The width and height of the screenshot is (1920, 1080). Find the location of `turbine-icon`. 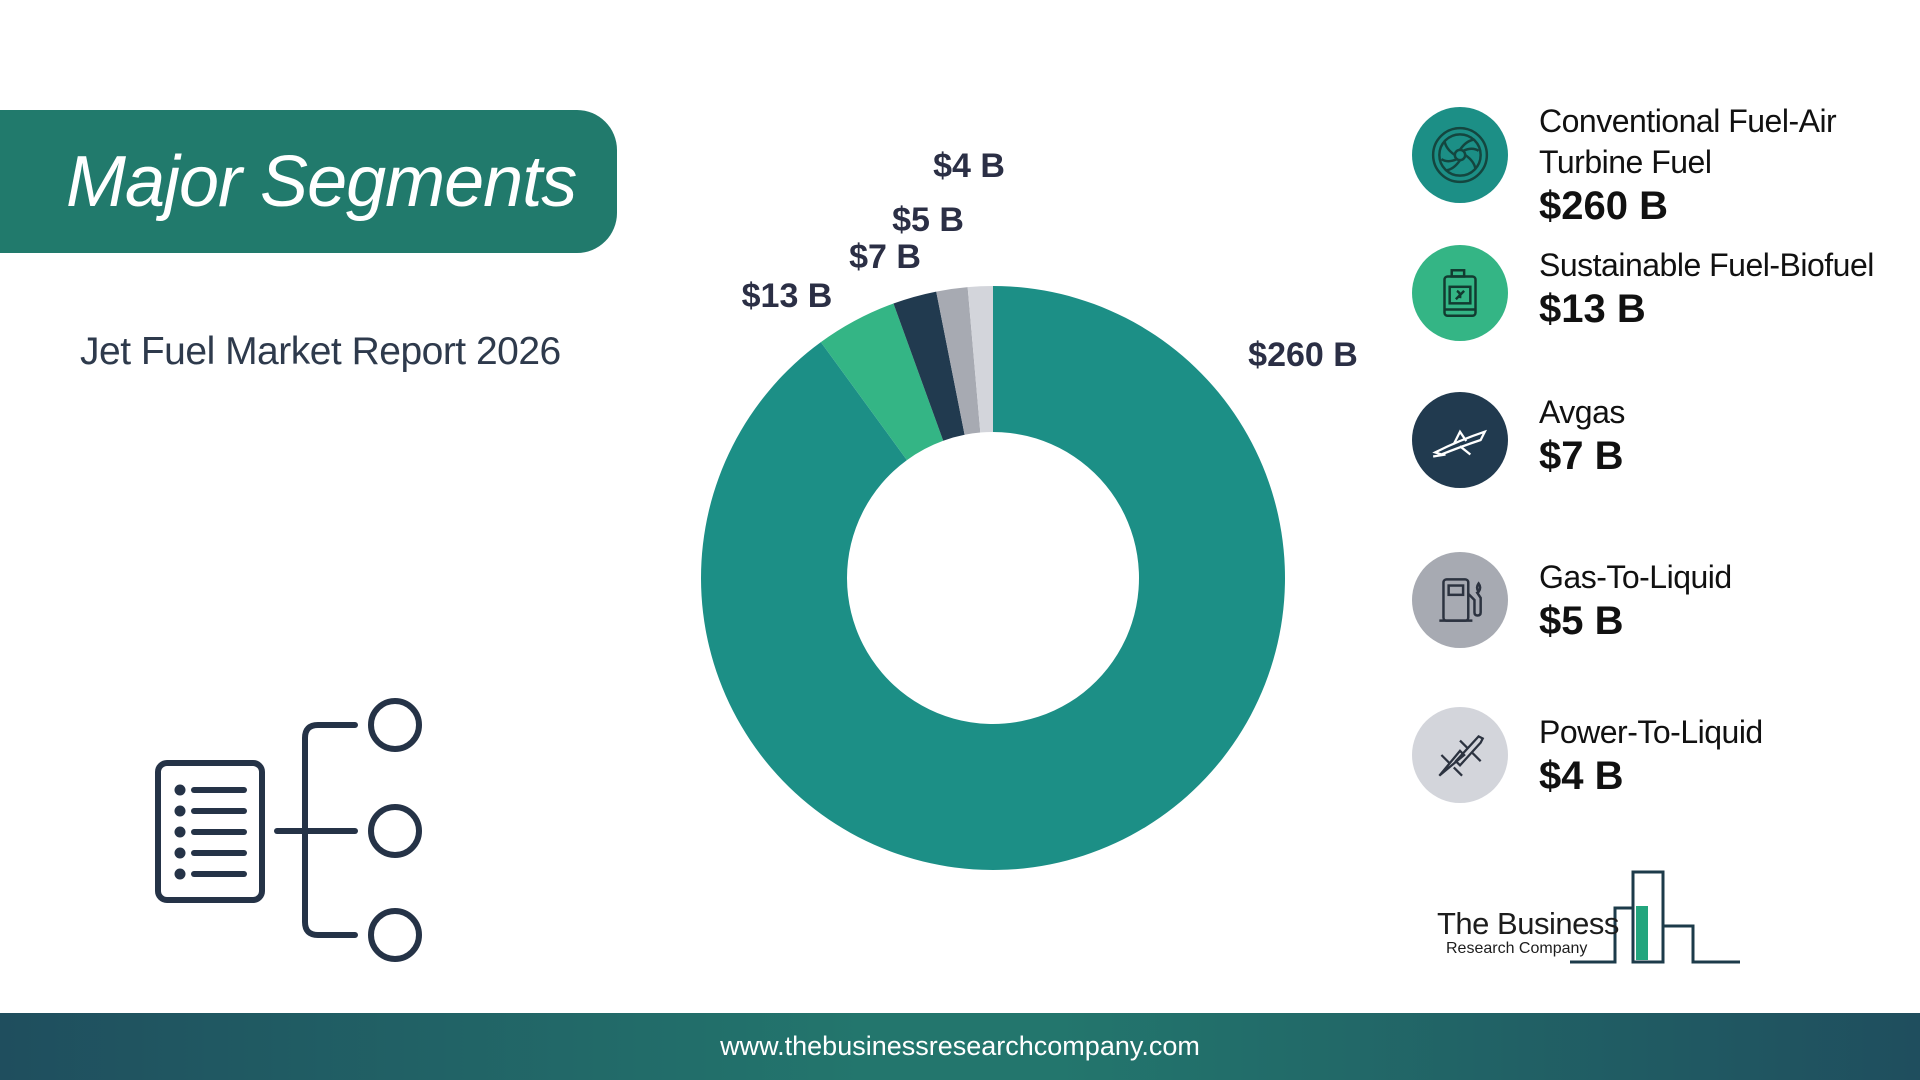

turbine-icon is located at coordinates (1460, 155).